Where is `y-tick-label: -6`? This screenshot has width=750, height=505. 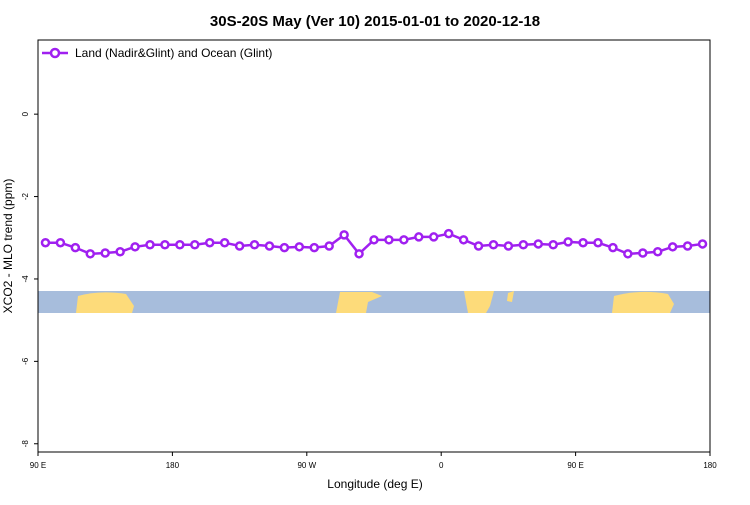 y-tick-label: -6 is located at coordinates (25, 361).